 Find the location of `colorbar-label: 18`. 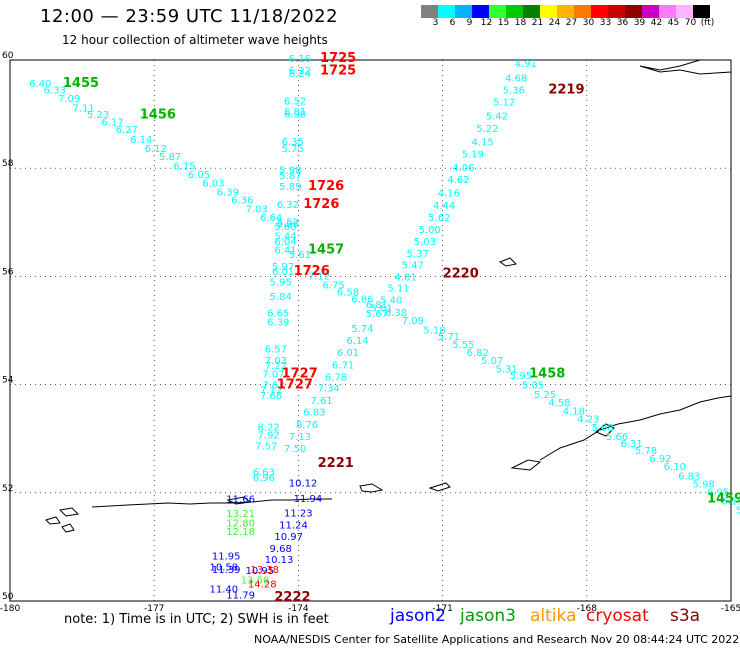

colorbar-label: 18 is located at coordinates (520, 23).